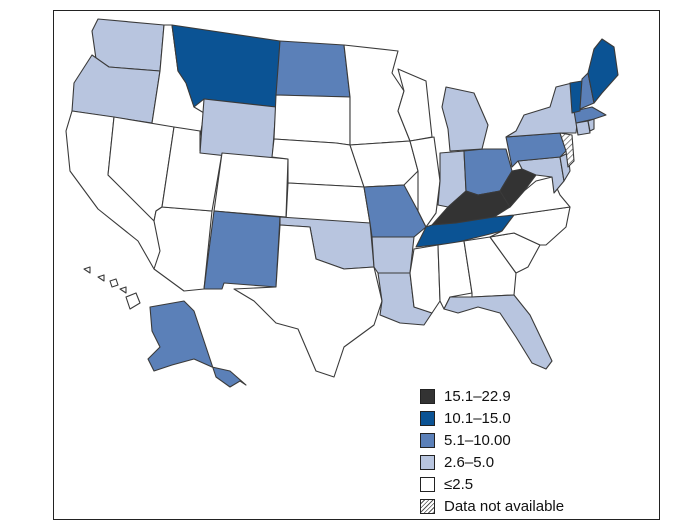  What do you see at coordinates (393, 255) in the screenshot?
I see `state-AR` at bounding box center [393, 255].